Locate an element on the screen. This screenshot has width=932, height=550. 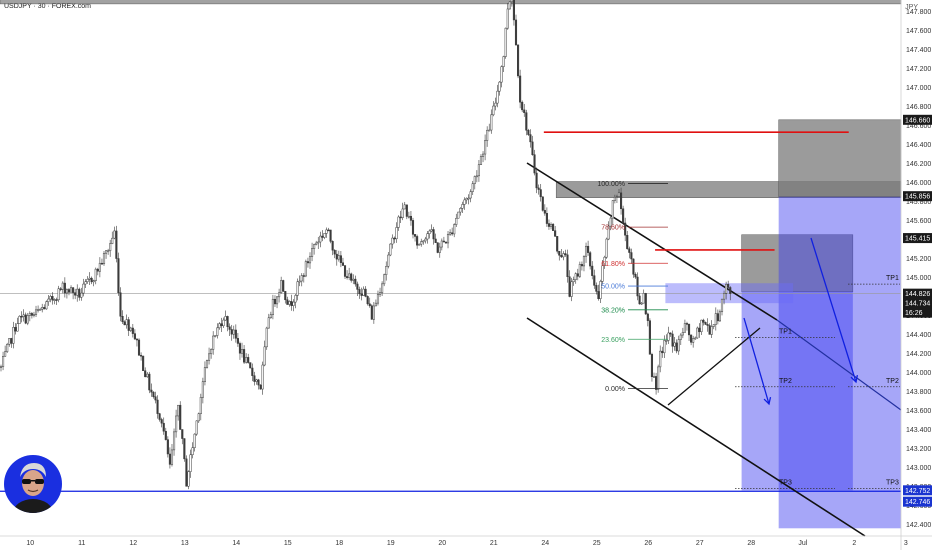
x-tick-label: 21 is located at coordinates (494, 543).